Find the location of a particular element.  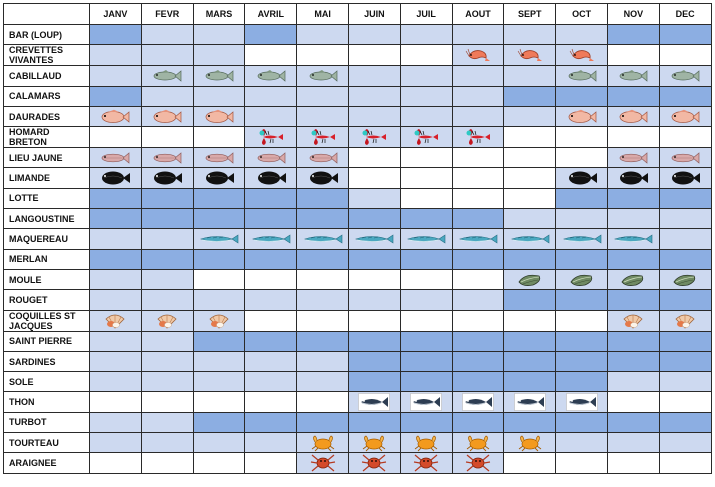

table-row: LIEU JAUNE is located at coordinates (357, 158).